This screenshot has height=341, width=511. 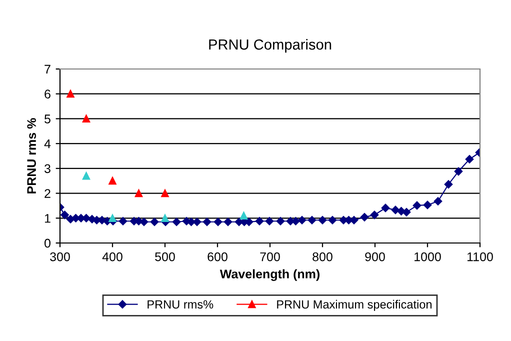 What do you see at coordinates (47, 144) in the screenshot?
I see `y-tick-label: 4` at bounding box center [47, 144].